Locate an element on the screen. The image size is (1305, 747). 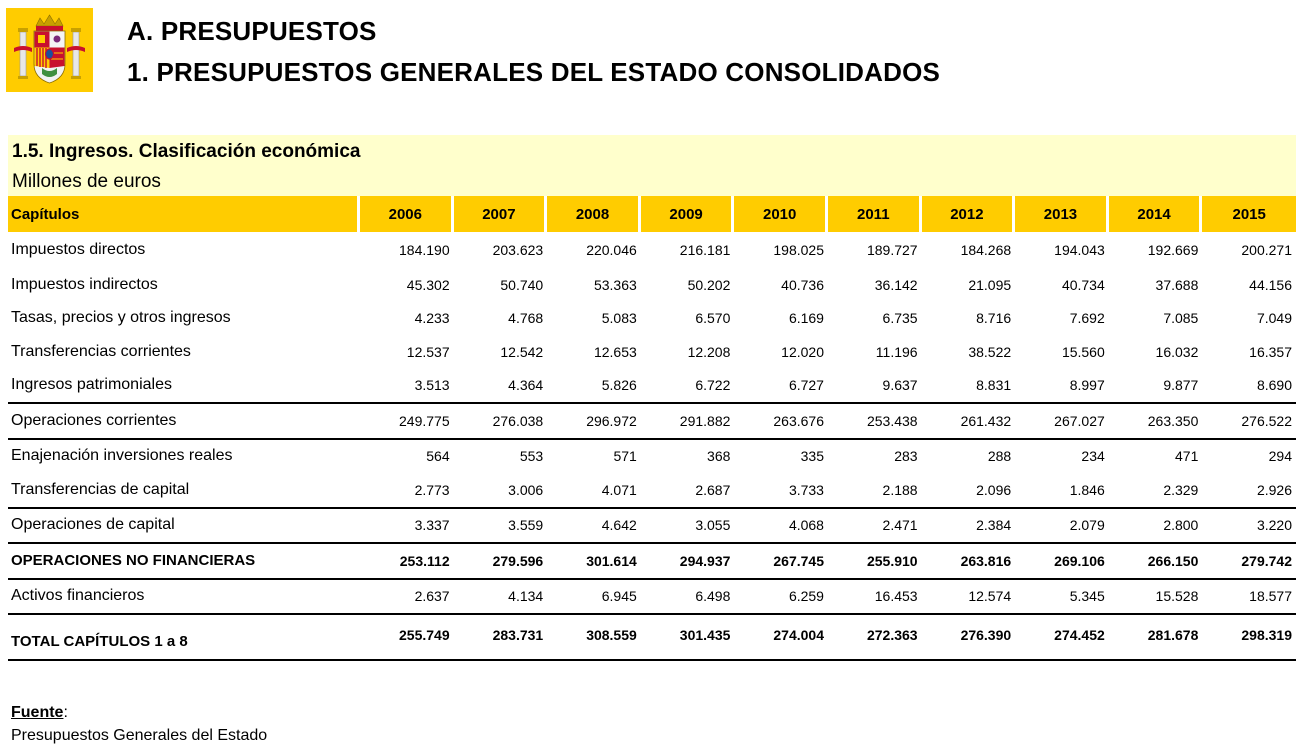
table-cell-value: 7.085 is located at coordinates (1181, 318).